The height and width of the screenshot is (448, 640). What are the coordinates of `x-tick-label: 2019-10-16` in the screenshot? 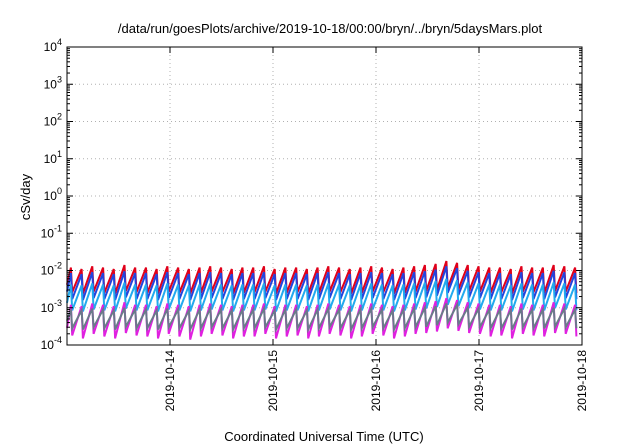 It's located at (376, 381).